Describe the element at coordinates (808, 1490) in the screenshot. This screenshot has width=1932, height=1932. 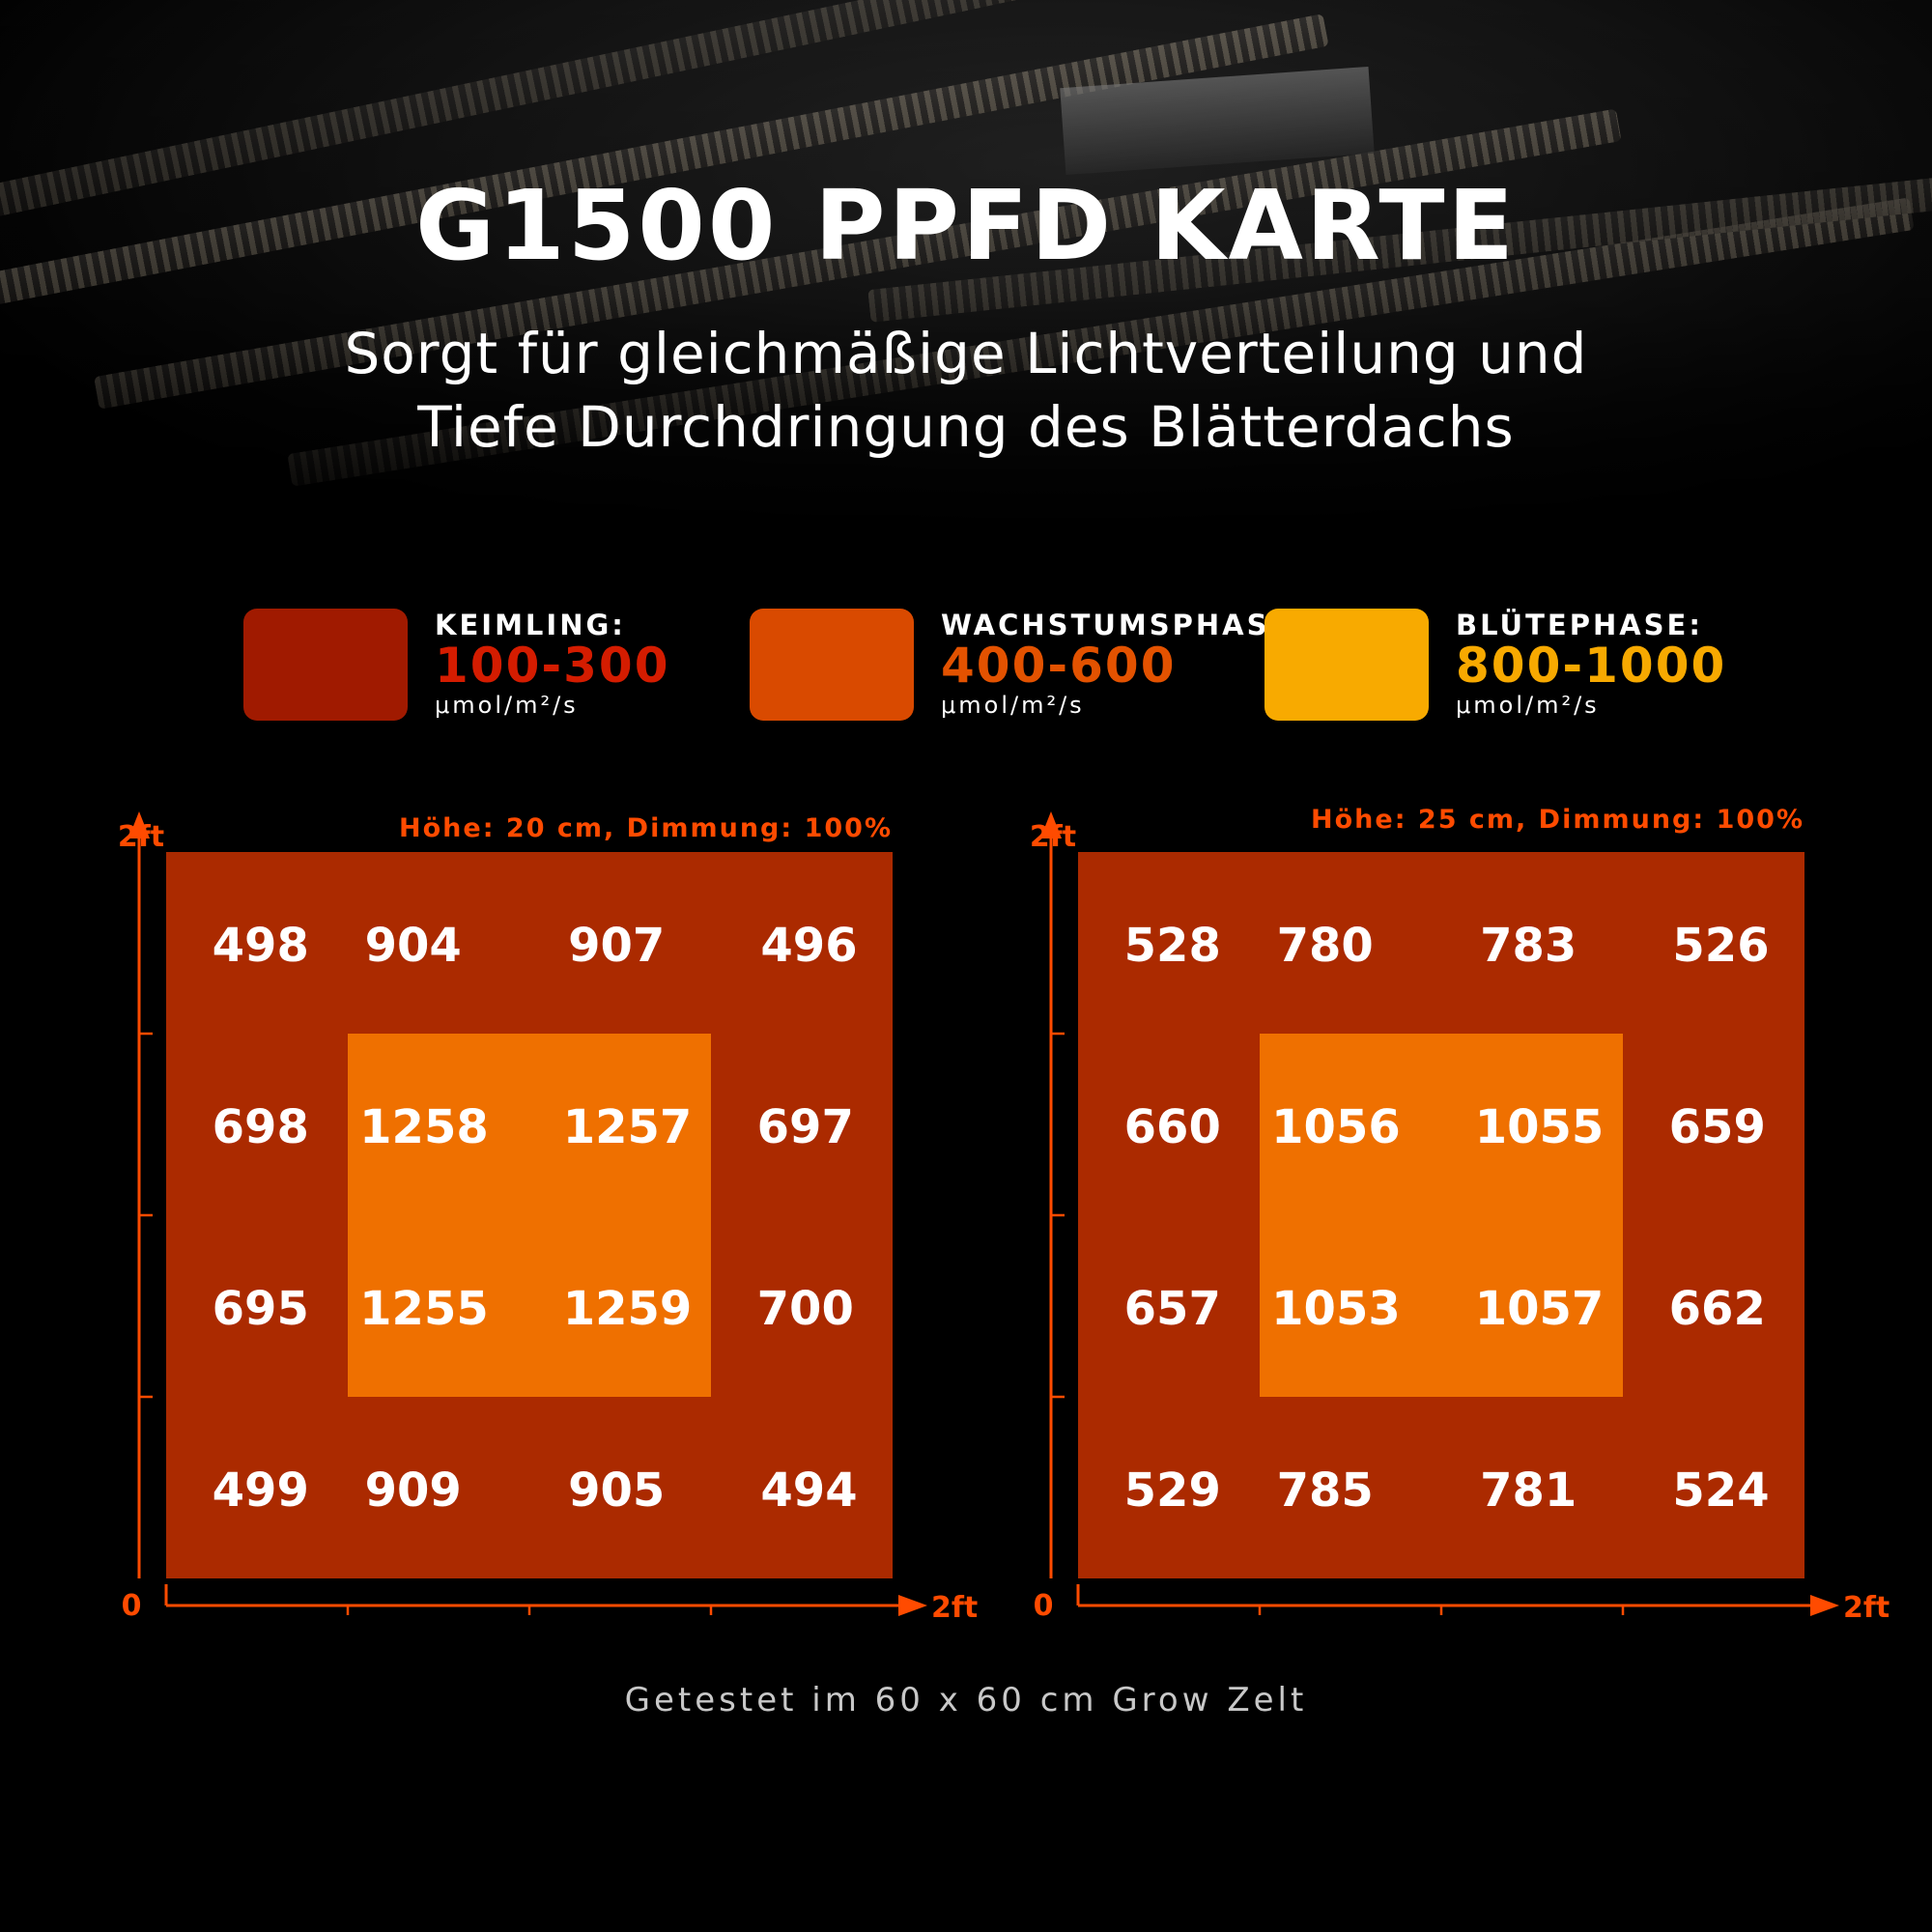
I see `cell-value: 494` at that location.